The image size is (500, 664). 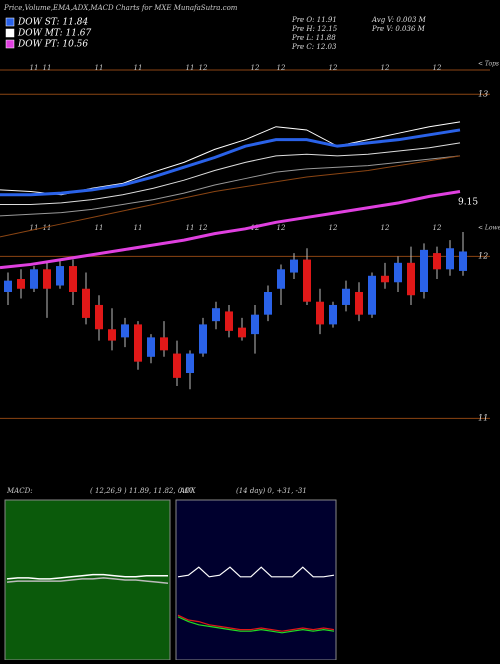 I want to click on legend-label: DOW MT: 11.67, so click(x=54, y=34).